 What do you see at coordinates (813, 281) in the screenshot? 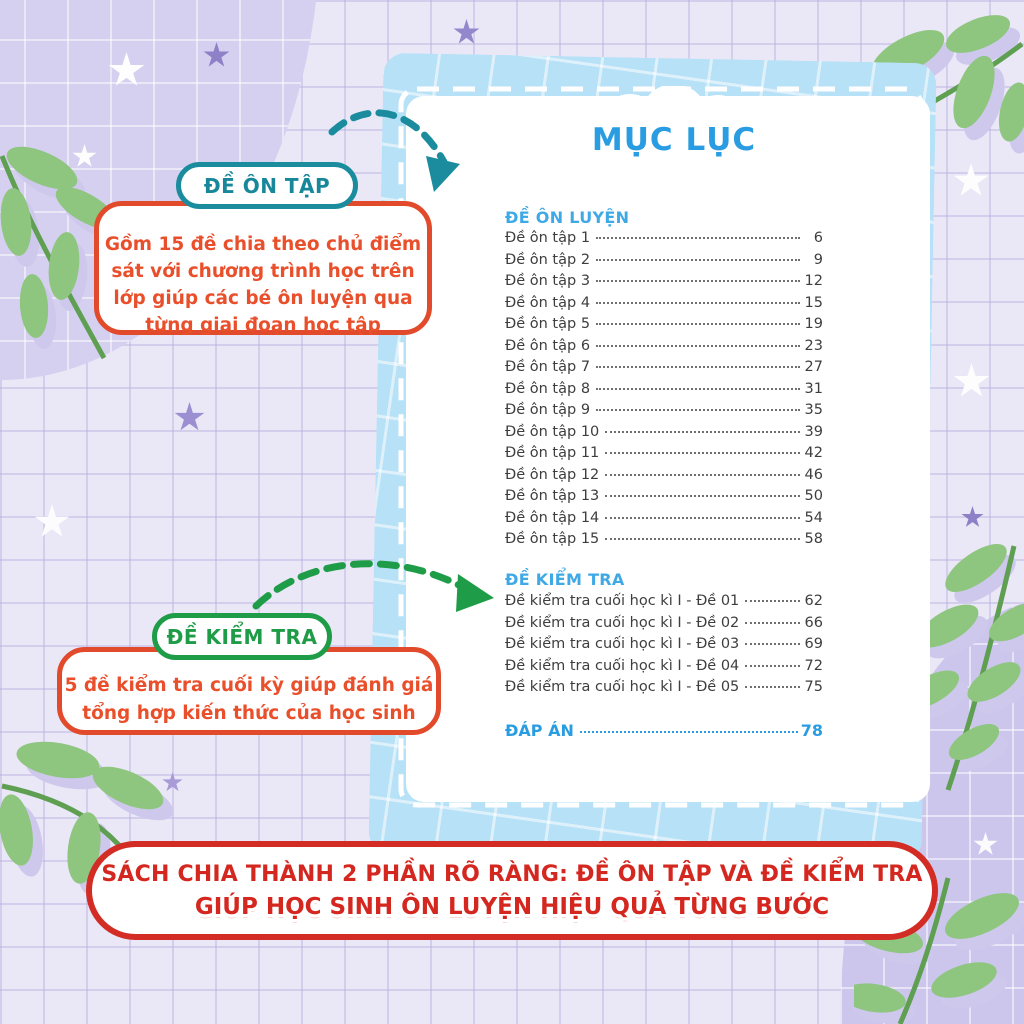
I see `toc-item-page: 12` at bounding box center [813, 281].